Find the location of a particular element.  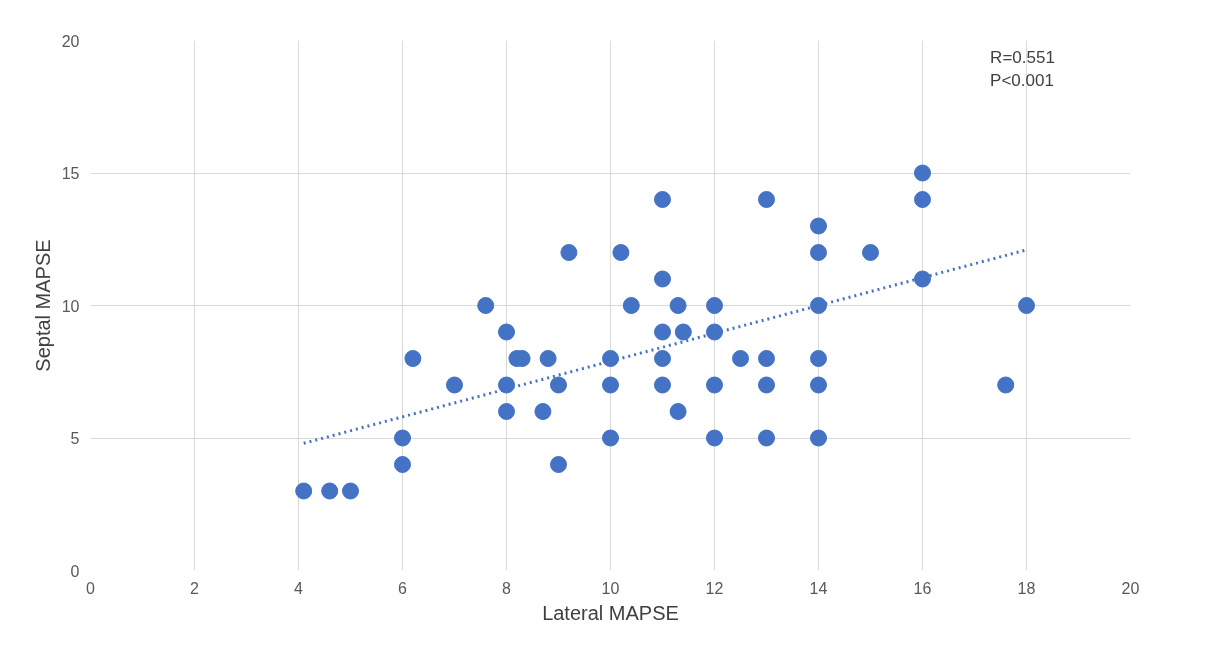

x-tick-label: 8 is located at coordinates (507, 588).